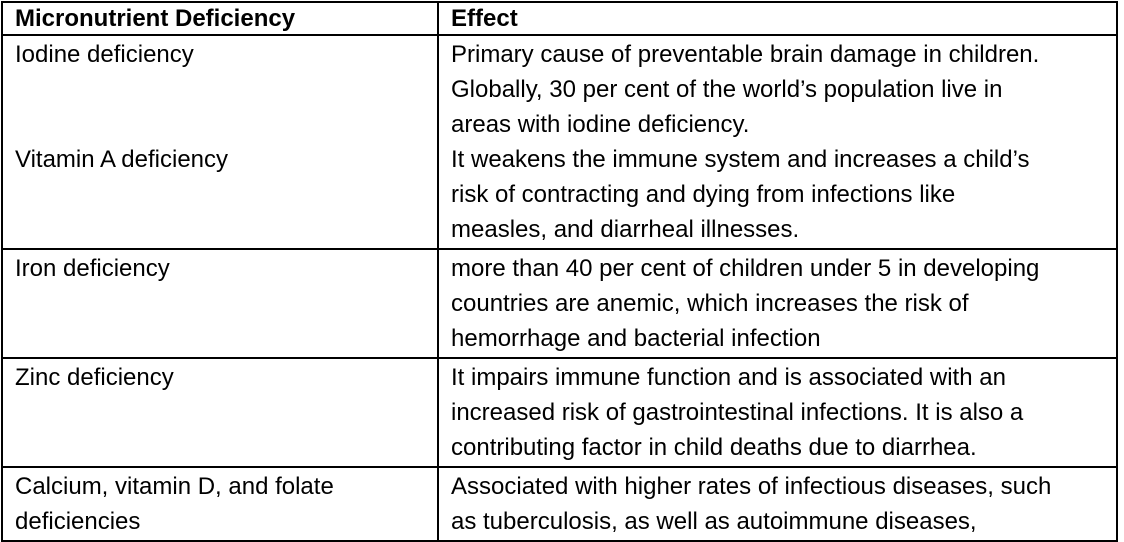 The image size is (1124, 542). What do you see at coordinates (94, 377) in the screenshot?
I see `text-line: Zinc deficiency` at bounding box center [94, 377].